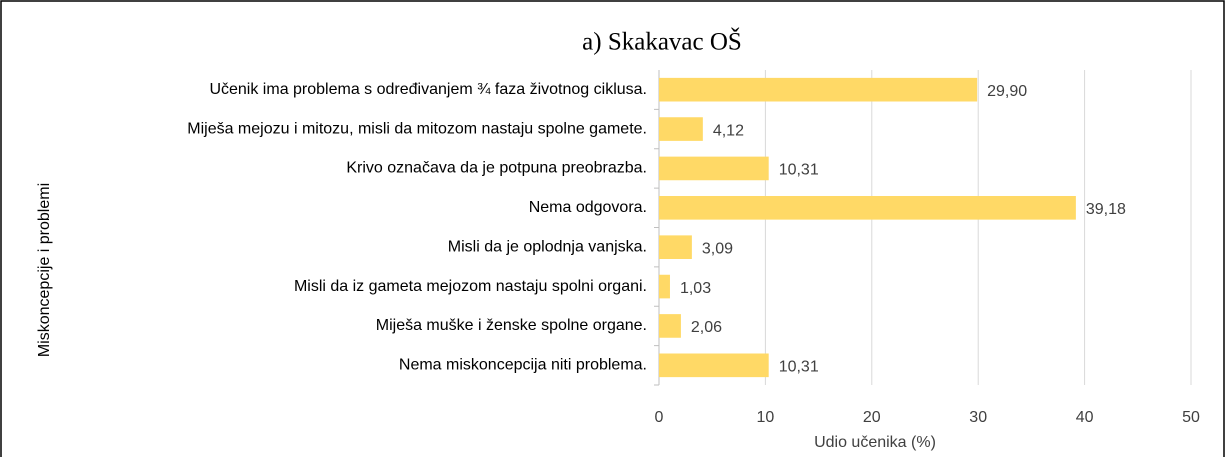  I want to click on x-tick-label: 50, so click(1191, 417).